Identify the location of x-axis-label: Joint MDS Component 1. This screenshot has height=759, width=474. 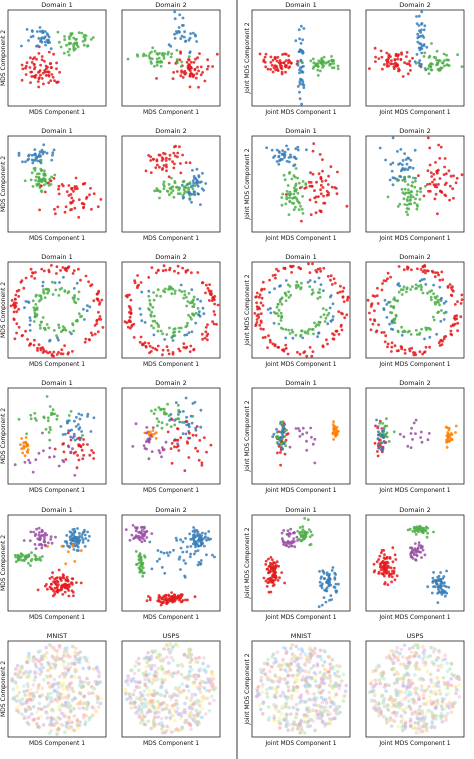
(300, 364).